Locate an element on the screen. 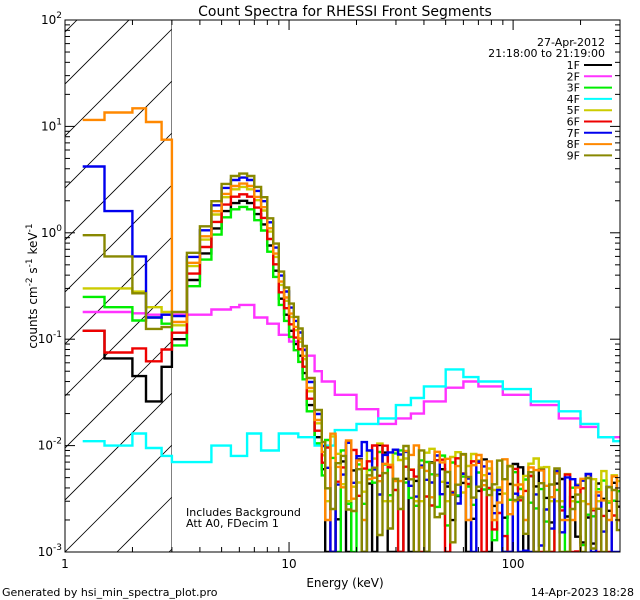 The width and height of the screenshot is (640, 600). time-range: 21:18:00 to 21:19:00 is located at coordinates (546, 53).